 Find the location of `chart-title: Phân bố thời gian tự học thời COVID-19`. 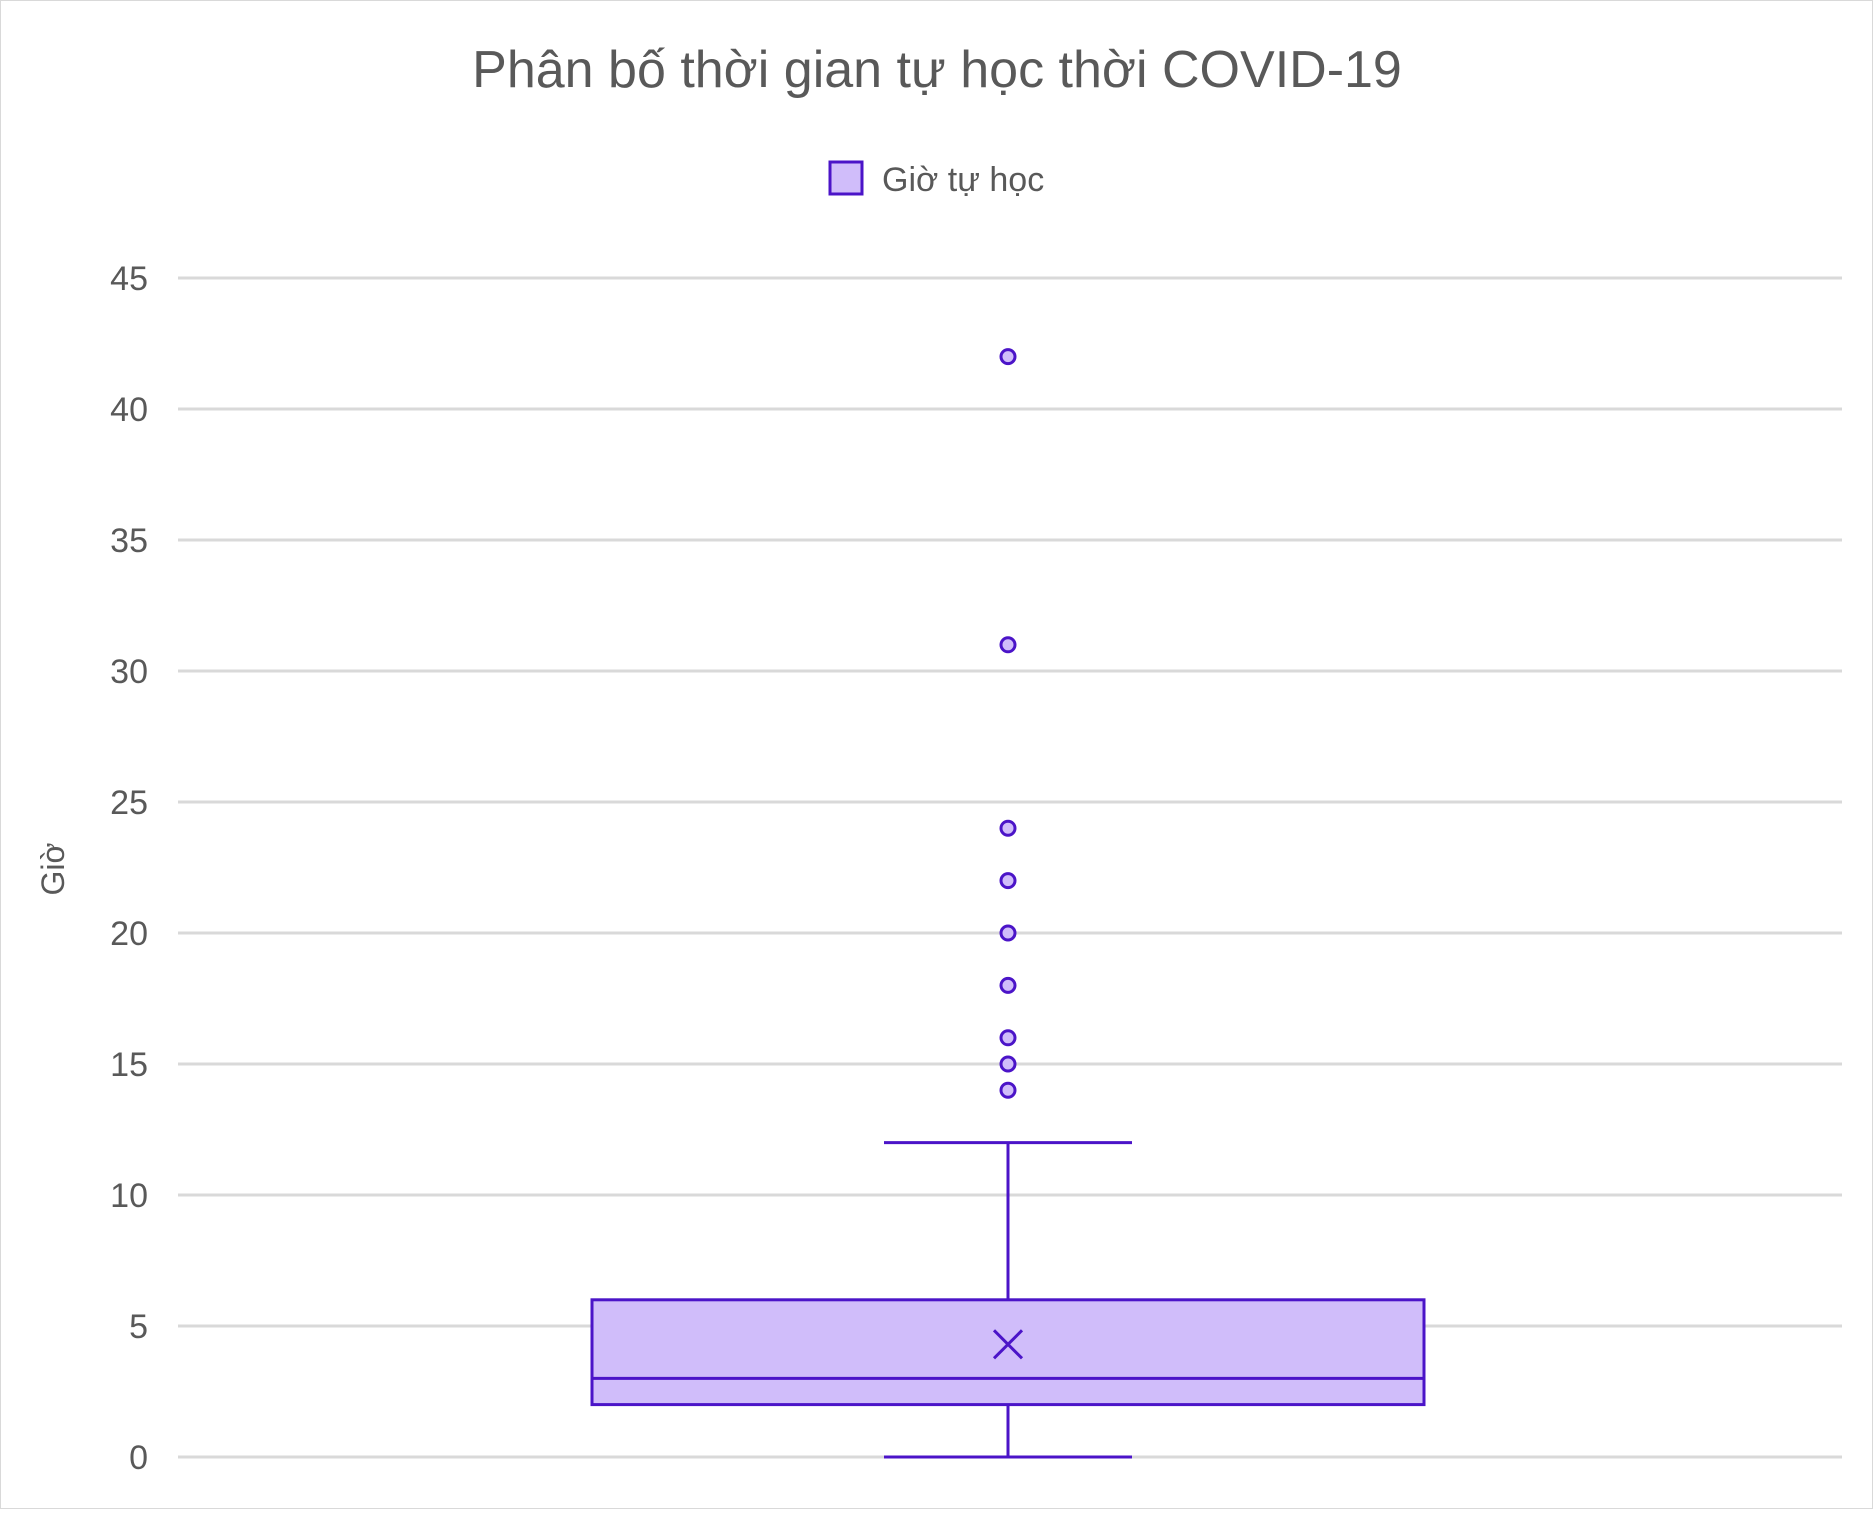

chart-title: Phân bố thời gian tự học thời COVID-19 is located at coordinates (937, 70).